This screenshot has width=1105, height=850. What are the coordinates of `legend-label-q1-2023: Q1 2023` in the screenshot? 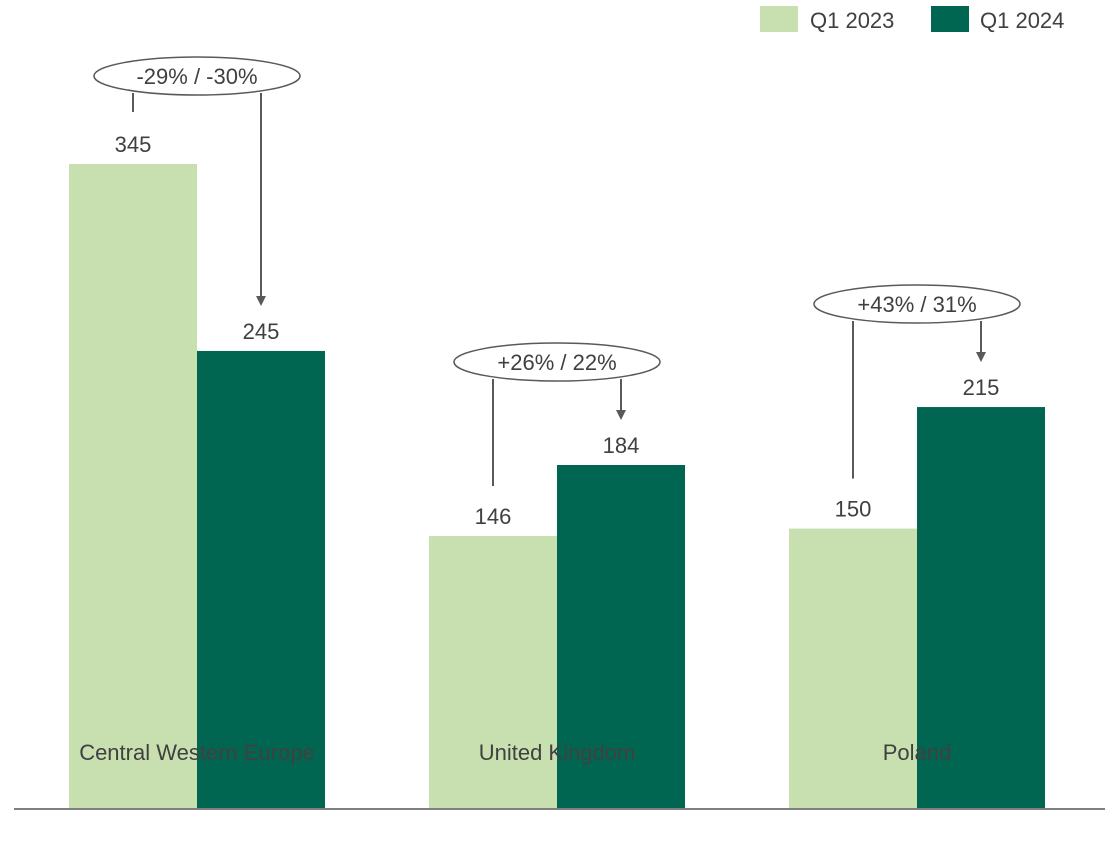 It's located at (852, 20).